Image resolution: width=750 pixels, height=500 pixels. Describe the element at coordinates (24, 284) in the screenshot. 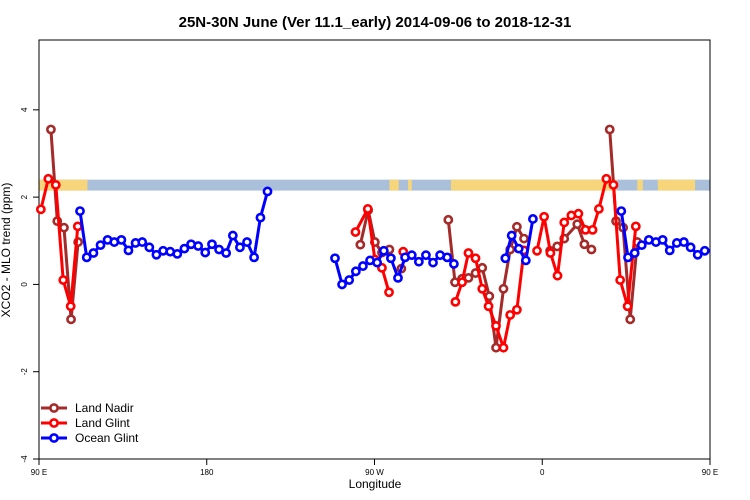

I see `y-tick-label: 0` at that location.